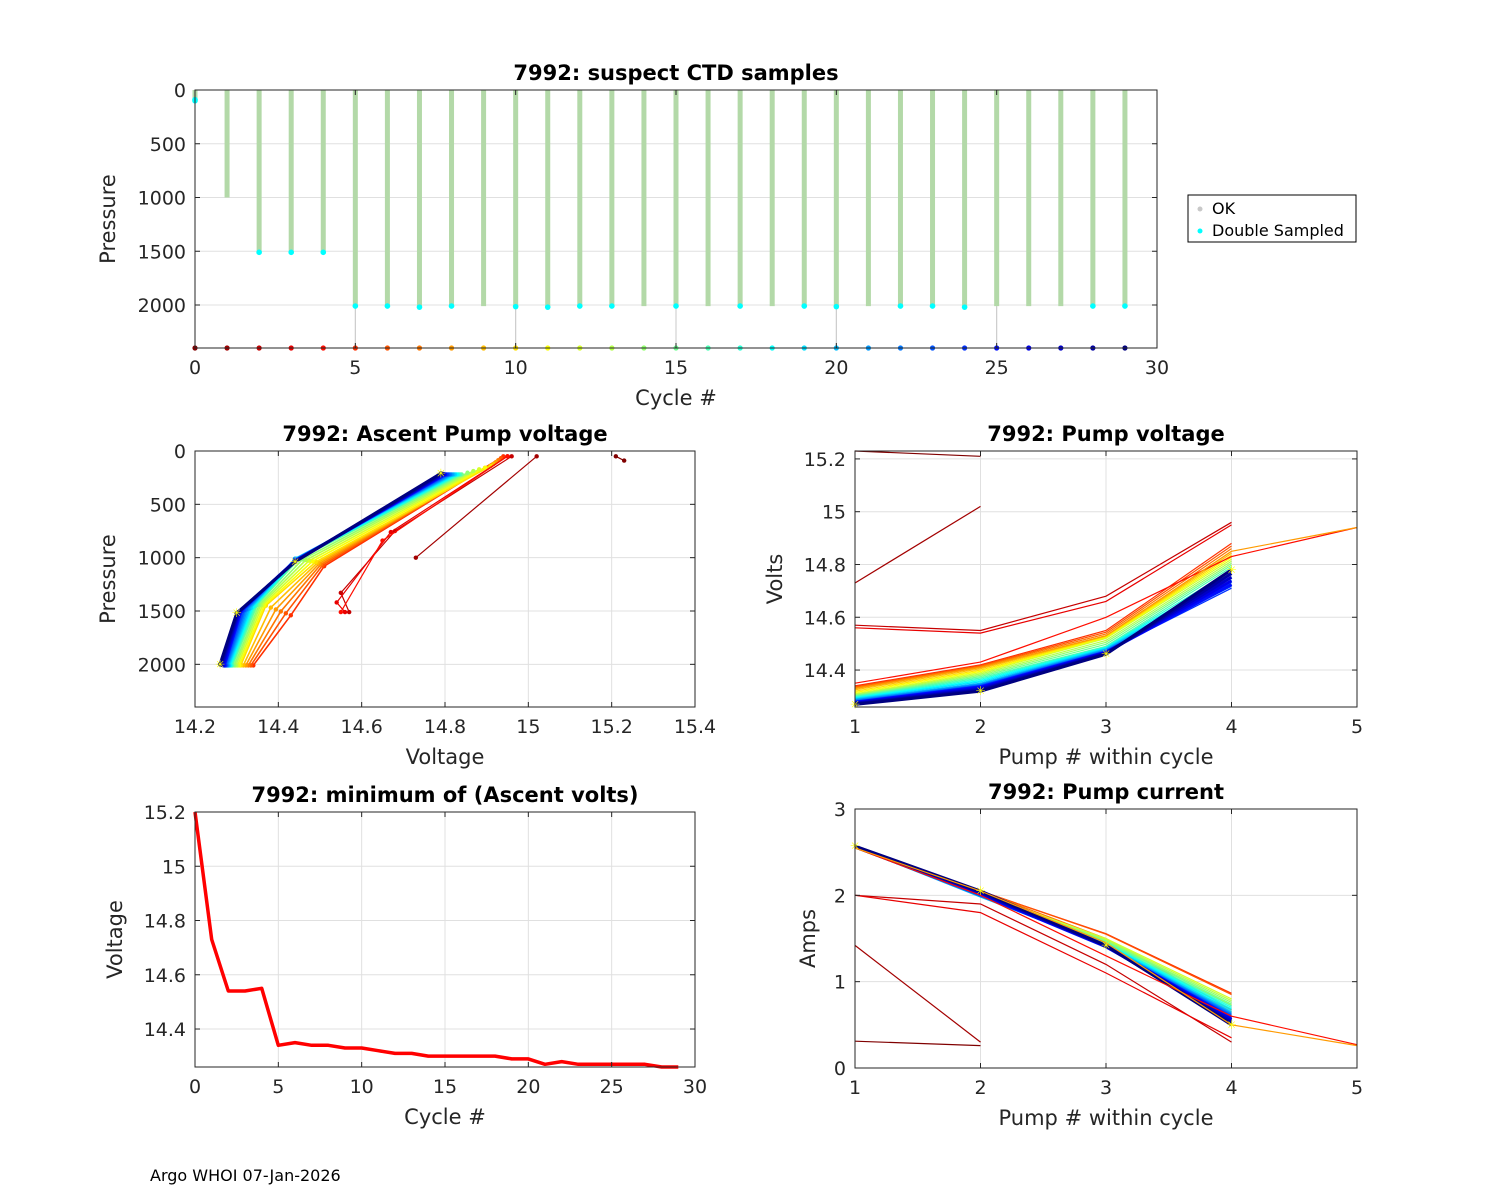  Describe the element at coordinates (980, 727) in the screenshot. I see `x-tick-label: 2` at that location.